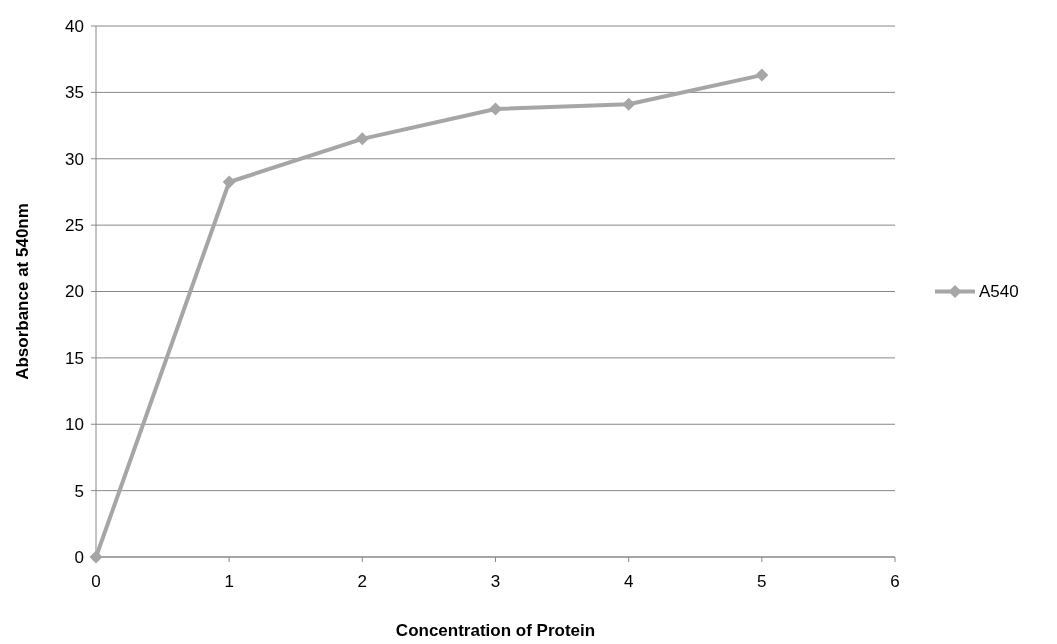  I want to click on x-tick-label: 2, so click(362, 581).